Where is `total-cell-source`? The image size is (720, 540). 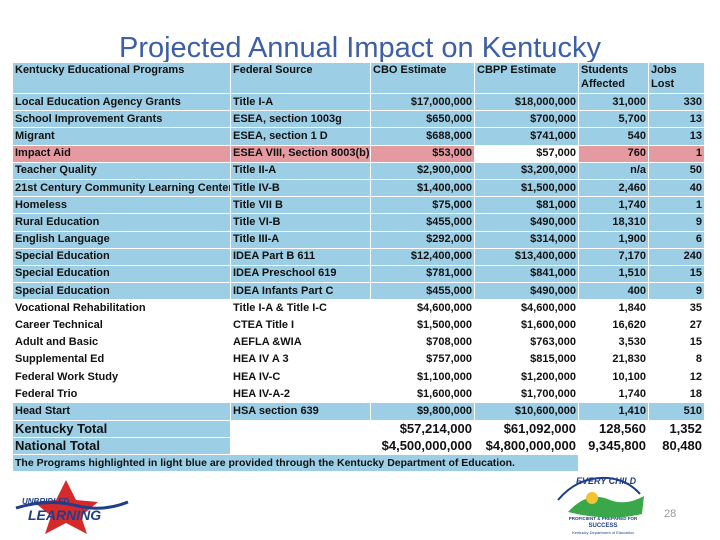
total-cell-source is located at coordinates (300, 428).